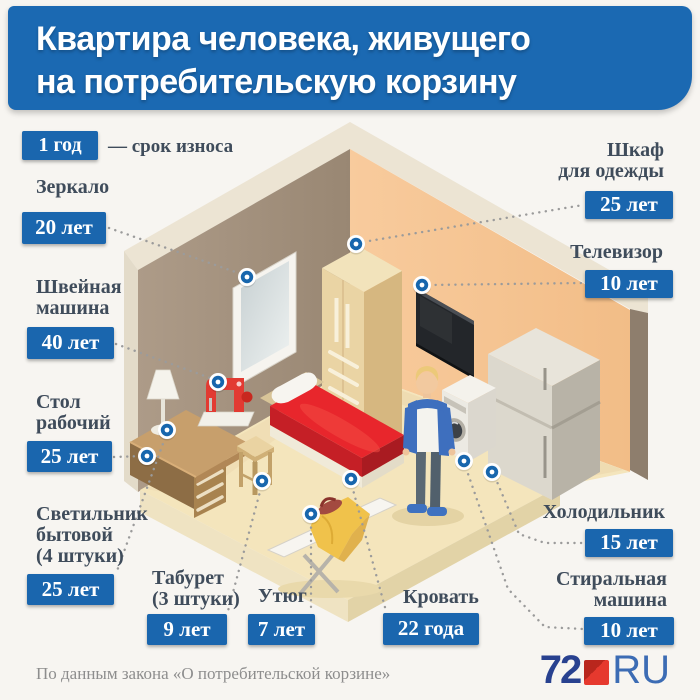 This screenshot has height=700, width=700. I want to click on lamp-marker-icon, so click(167, 431).